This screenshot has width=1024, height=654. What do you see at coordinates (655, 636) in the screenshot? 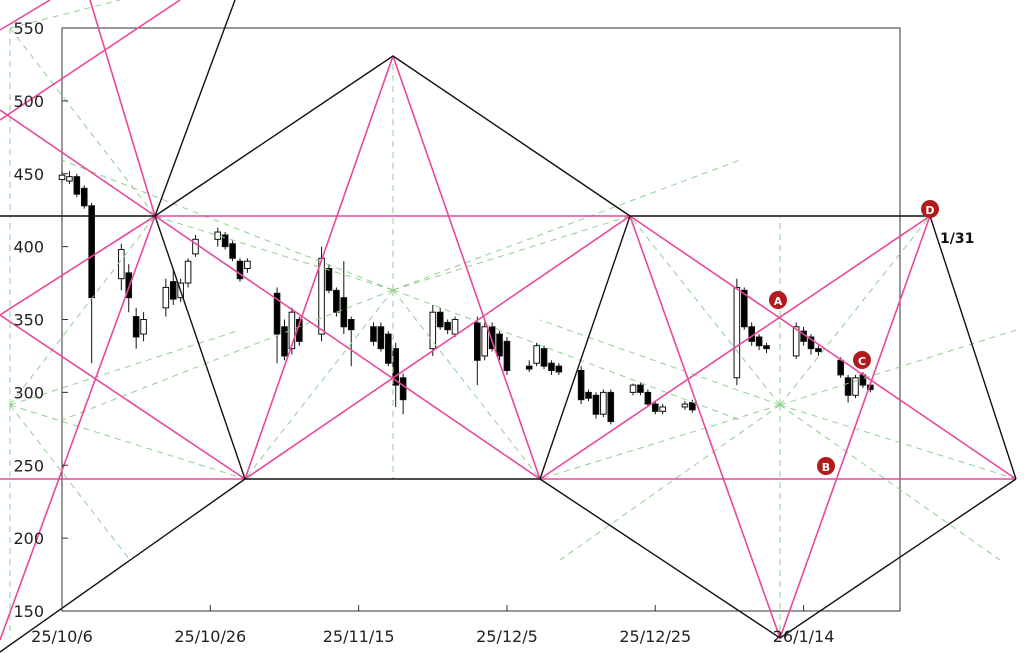
I see `x-tick-label: 25/12/25` at bounding box center [655, 636].